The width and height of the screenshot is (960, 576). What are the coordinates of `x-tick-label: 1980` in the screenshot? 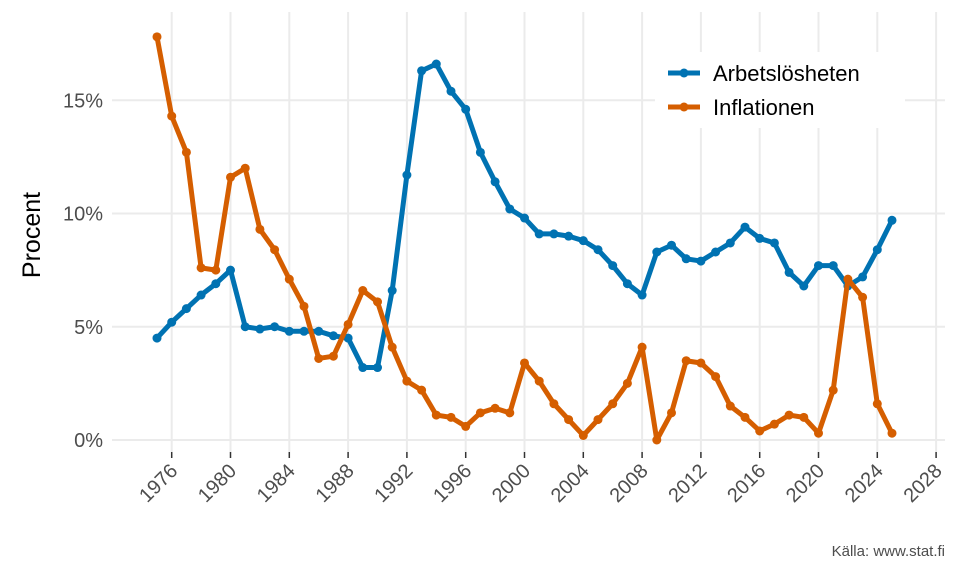 It's located at (217, 483).